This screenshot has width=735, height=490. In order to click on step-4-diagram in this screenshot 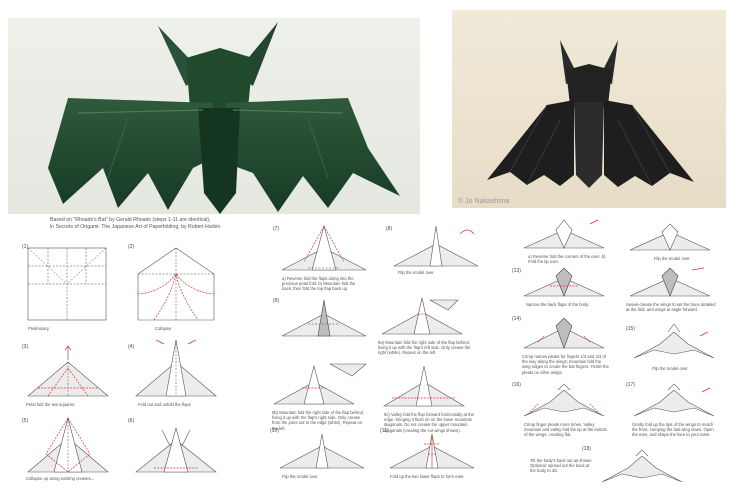, I will do `click(176, 368)`.